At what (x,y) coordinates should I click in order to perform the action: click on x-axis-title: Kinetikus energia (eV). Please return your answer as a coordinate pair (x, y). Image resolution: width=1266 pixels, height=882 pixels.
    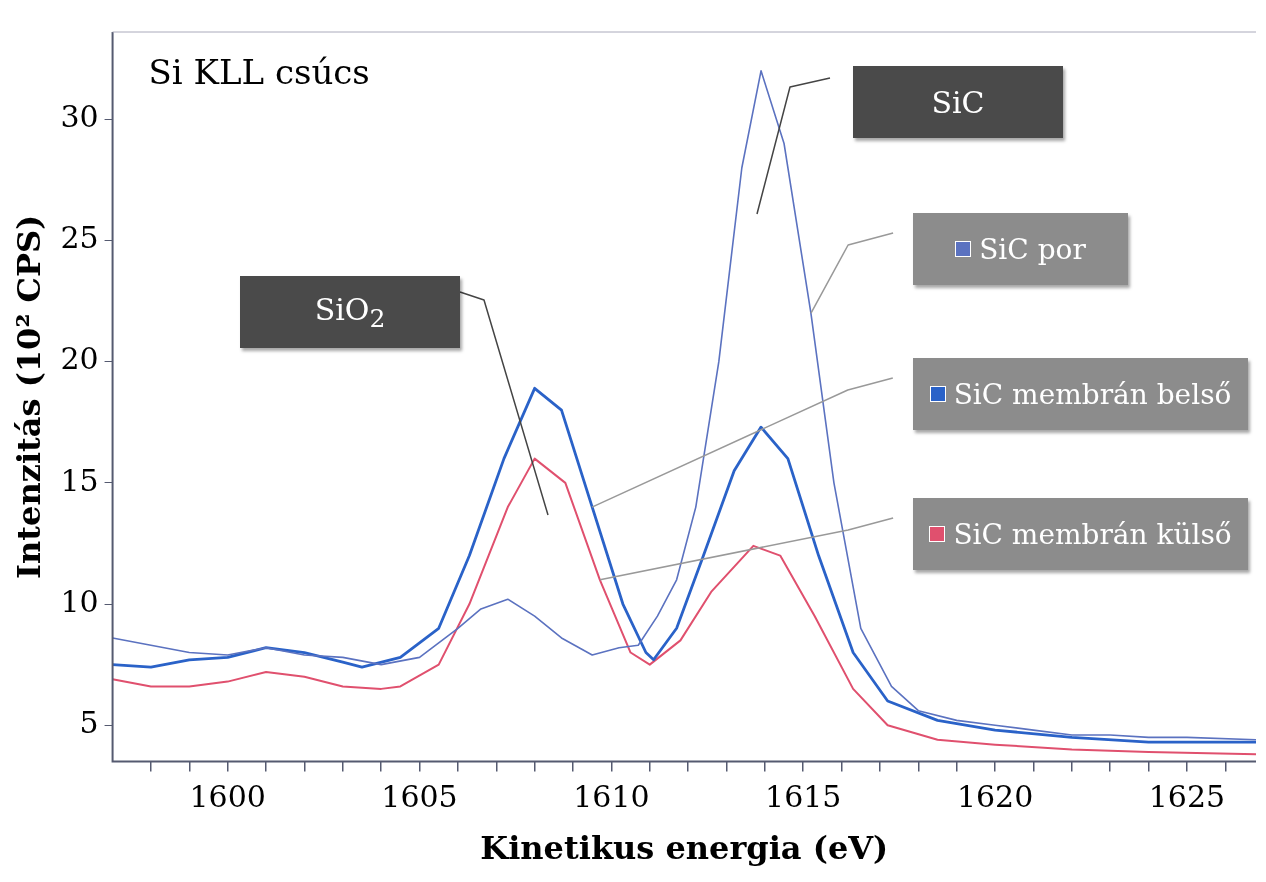
    Looking at the image, I should click on (684, 848).